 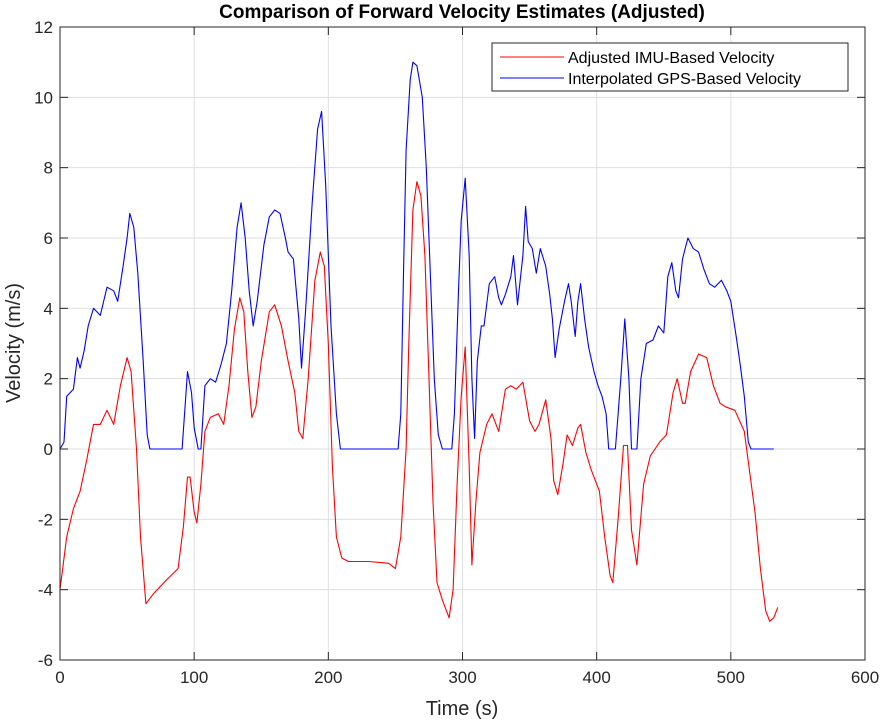 What do you see at coordinates (43, 344) in the screenshot?
I see `y-tick-labels: -6 -4 -2 0 2 4 6 8 10 12` at bounding box center [43, 344].